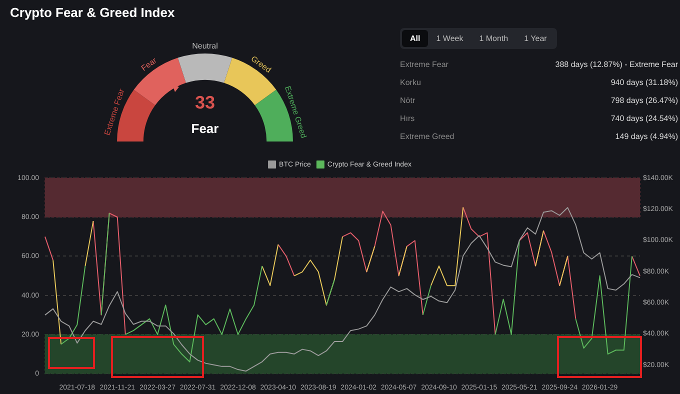 This screenshot has width=680, height=394. Describe the element at coordinates (644, 118) in the screenshot. I see `text: 740 days (24.54%)` at that location.